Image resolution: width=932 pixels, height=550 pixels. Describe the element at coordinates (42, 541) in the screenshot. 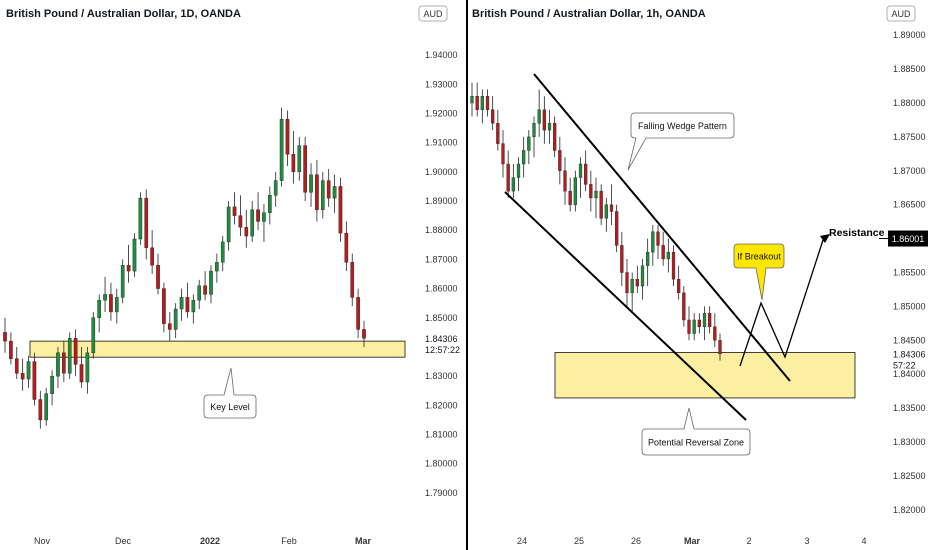

I see `x-tick-label: Nov` at that location.